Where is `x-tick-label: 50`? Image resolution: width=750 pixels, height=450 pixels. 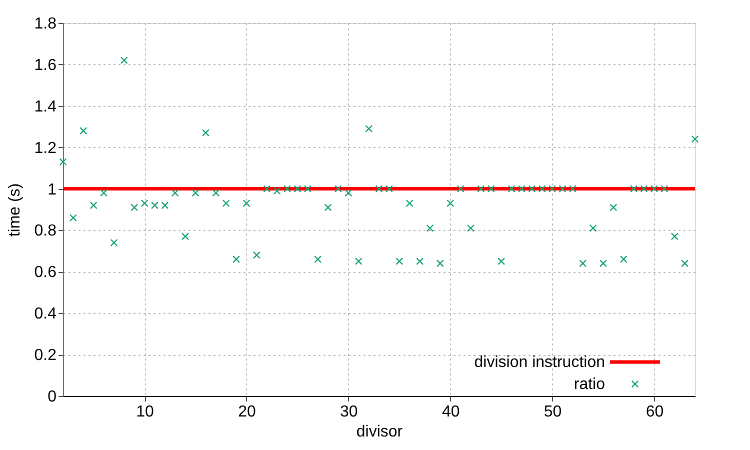
x-tick-label: 50 is located at coordinates (553, 412).